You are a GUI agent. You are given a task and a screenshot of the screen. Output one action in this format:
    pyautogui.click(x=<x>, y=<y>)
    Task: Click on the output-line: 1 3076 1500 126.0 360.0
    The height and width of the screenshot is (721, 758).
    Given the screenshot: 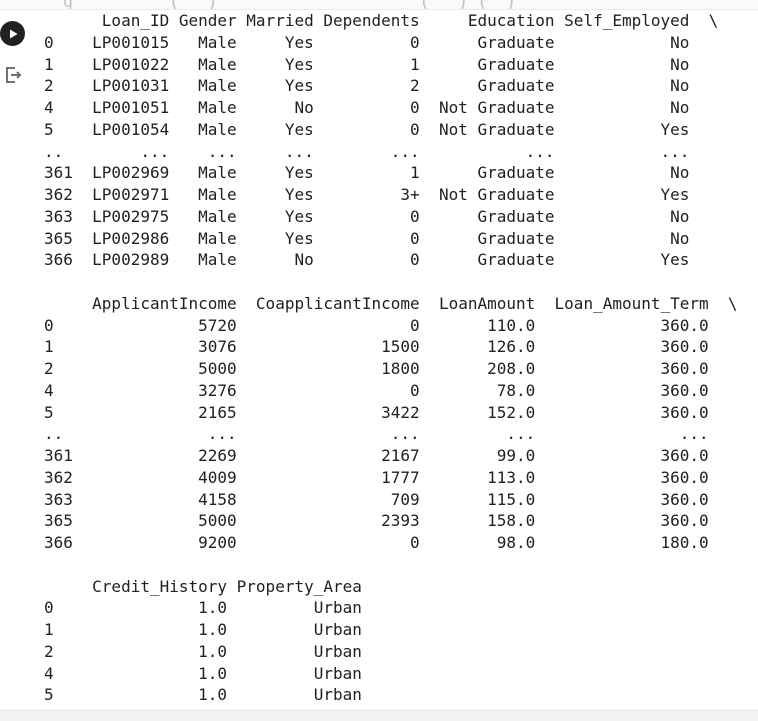 What is the action you would take?
    pyautogui.click(x=391, y=347)
    